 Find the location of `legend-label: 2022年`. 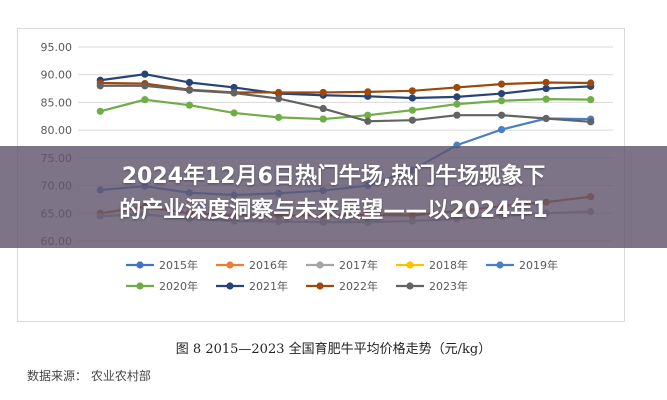

legend-label: 2022年 is located at coordinates (358, 286).